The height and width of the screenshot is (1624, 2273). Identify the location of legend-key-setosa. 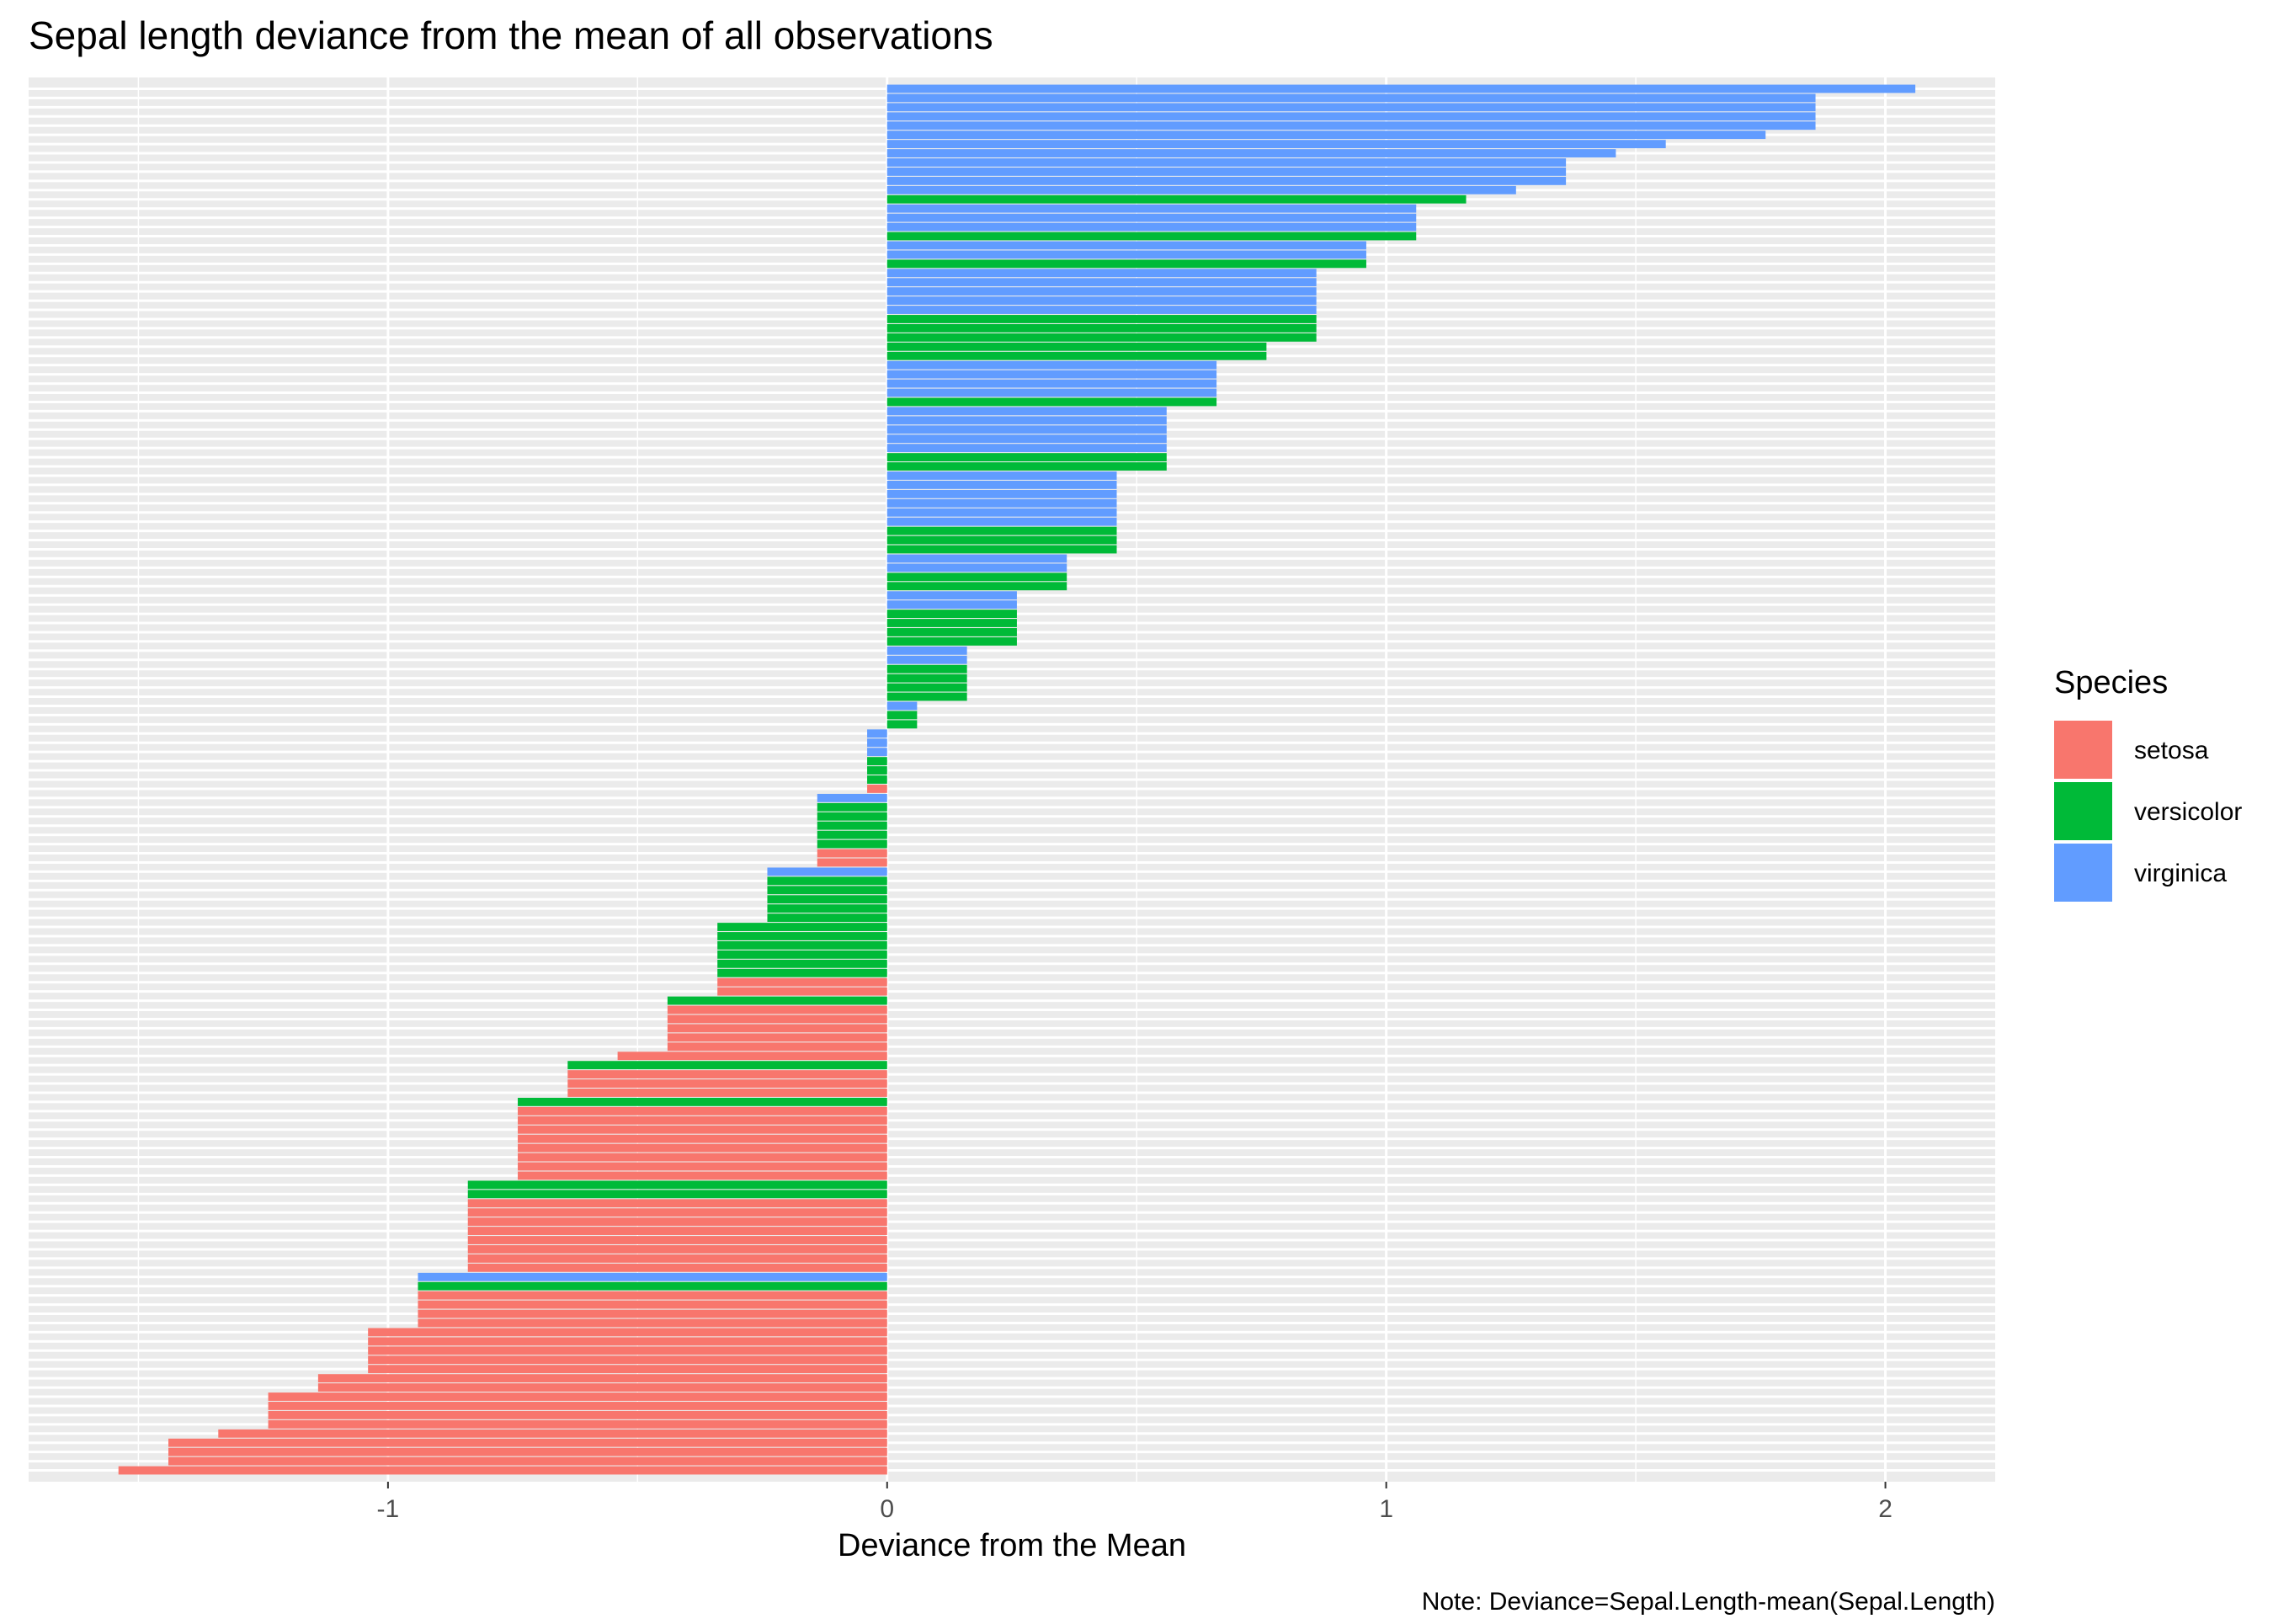
(2083, 750).